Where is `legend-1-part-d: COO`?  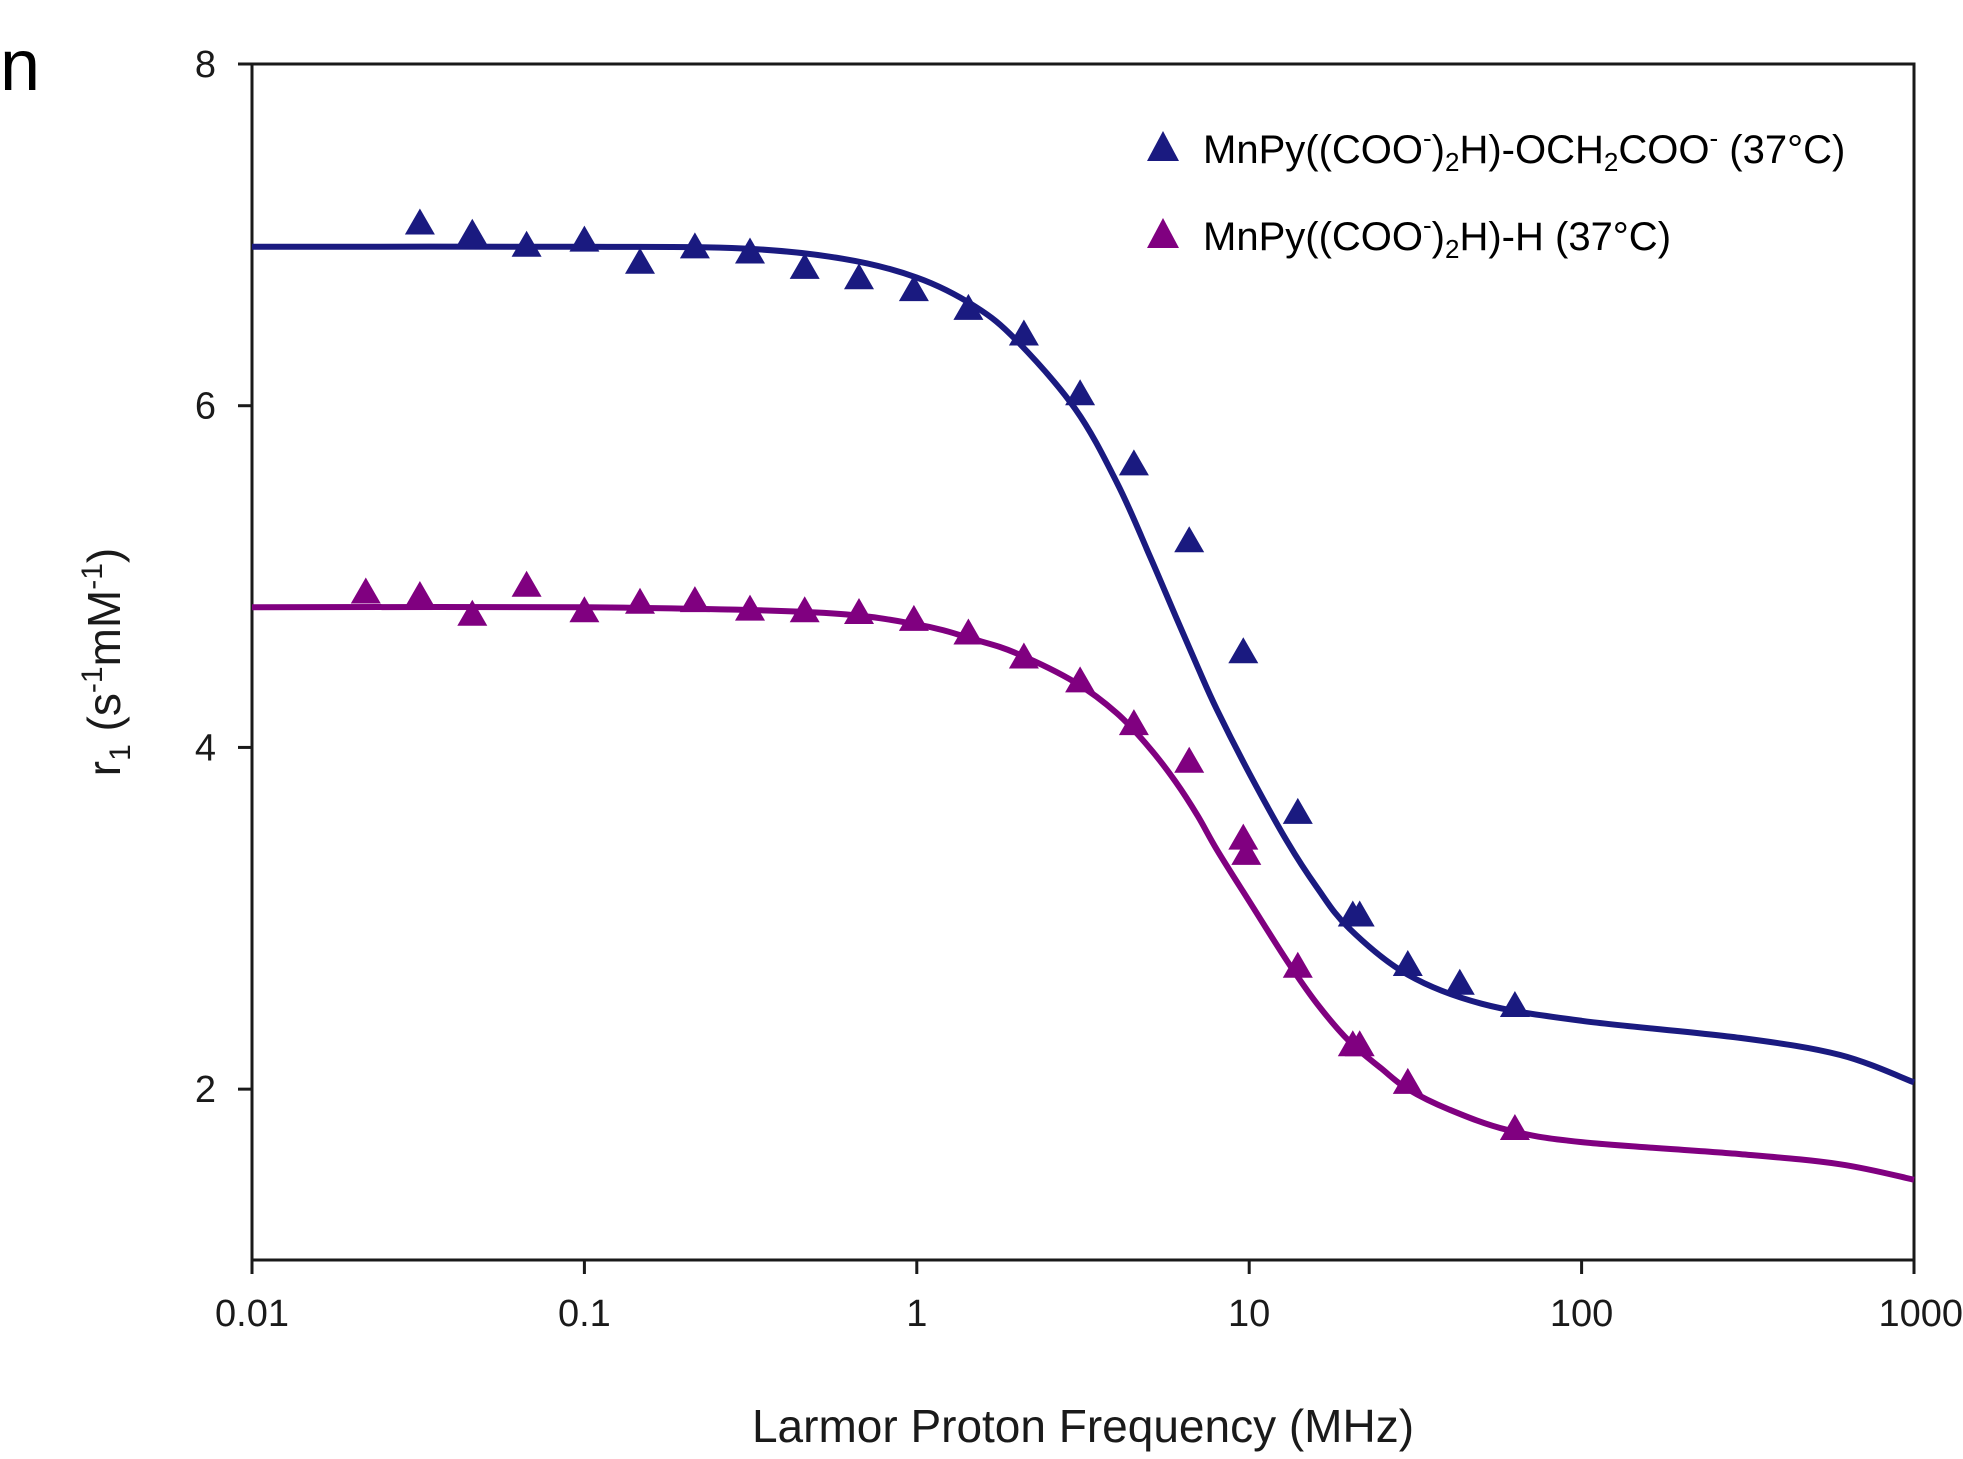 legend-1-part-d: COO is located at coordinates (1663, 150).